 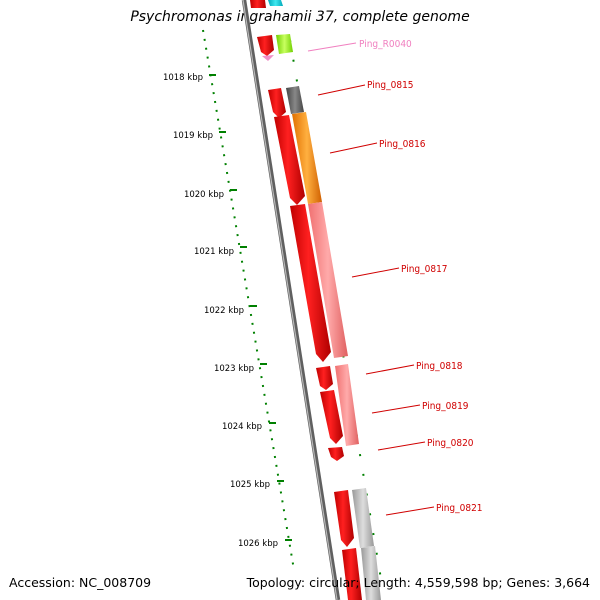 What do you see at coordinates (295, 100) in the screenshot?
I see `gene-ping-0815-track` at bounding box center [295, 100].